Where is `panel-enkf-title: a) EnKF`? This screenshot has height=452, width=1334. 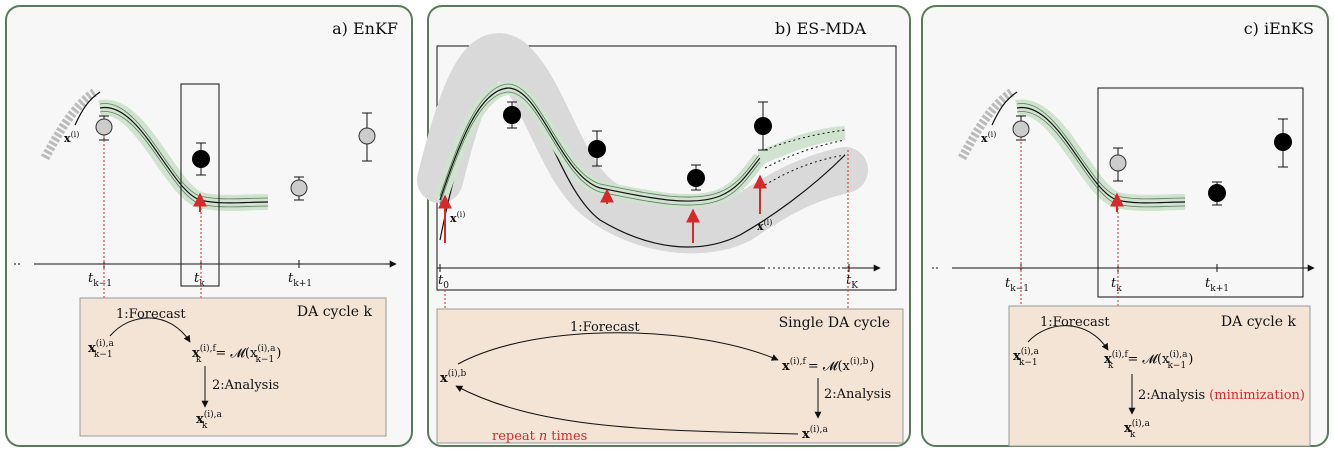 panel-enkf-title: a) EnKF is located at coordinates (365, 28).